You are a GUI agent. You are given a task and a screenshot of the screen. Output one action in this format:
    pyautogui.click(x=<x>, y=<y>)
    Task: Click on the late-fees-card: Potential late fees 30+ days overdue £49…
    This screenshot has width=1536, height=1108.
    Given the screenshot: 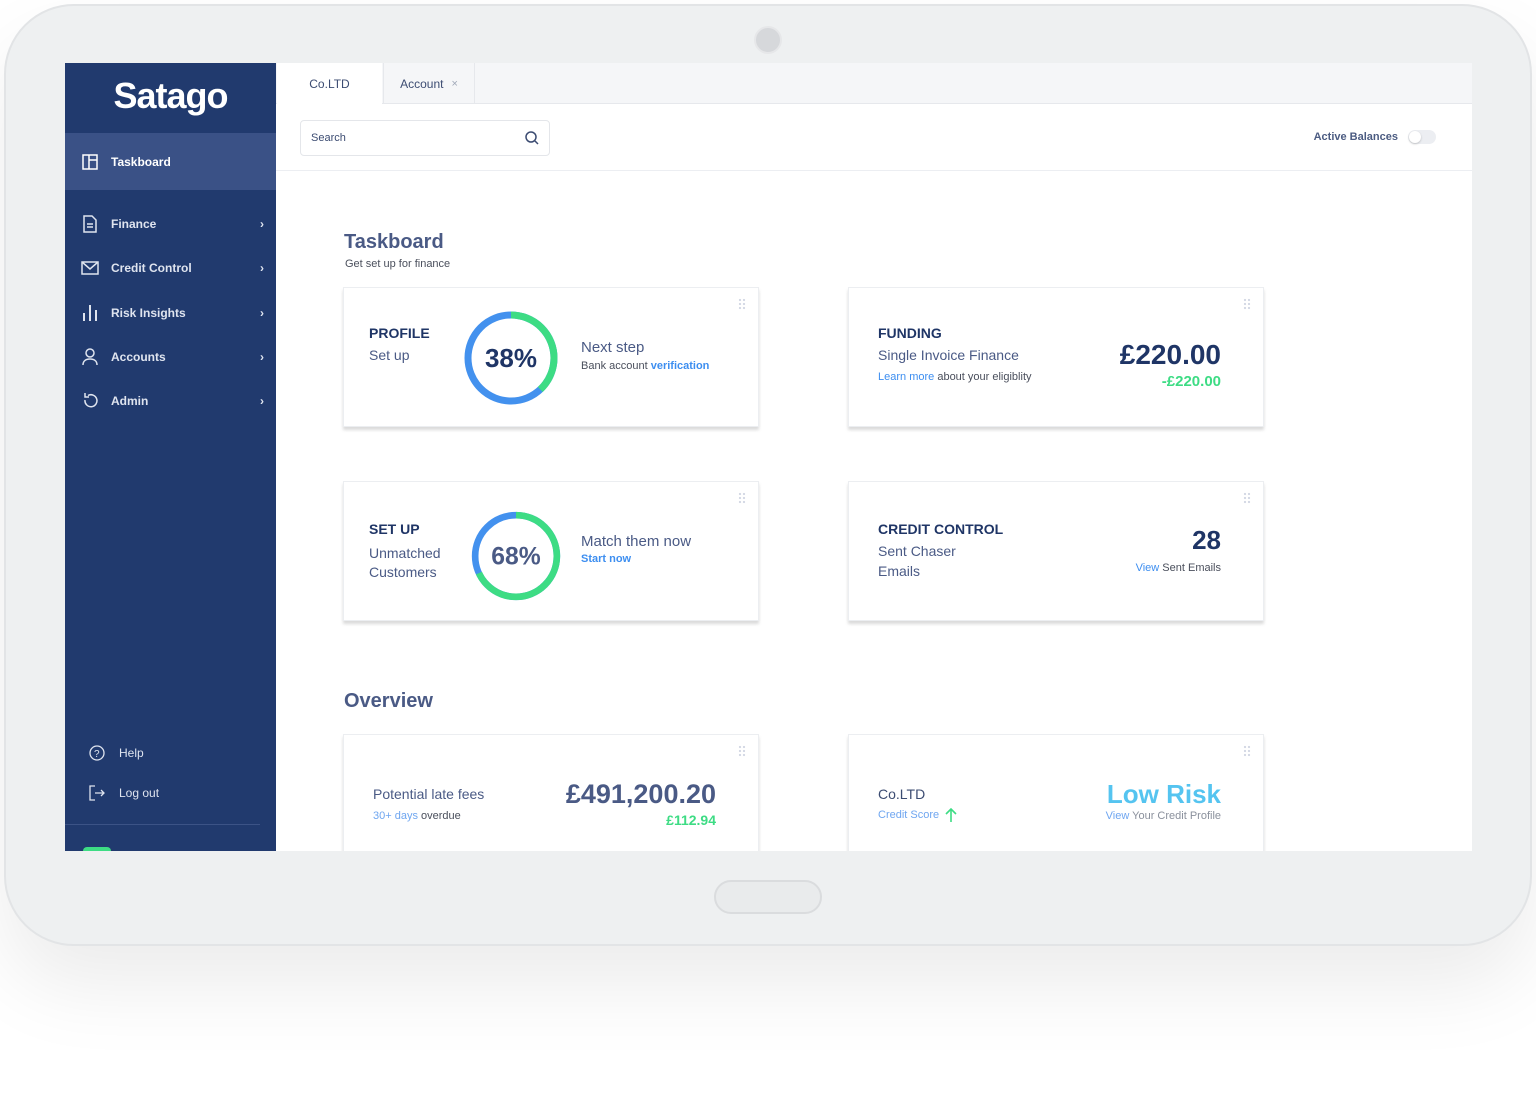 What is the action you would take?
    pyautogui.click(x=551, y=792)
    